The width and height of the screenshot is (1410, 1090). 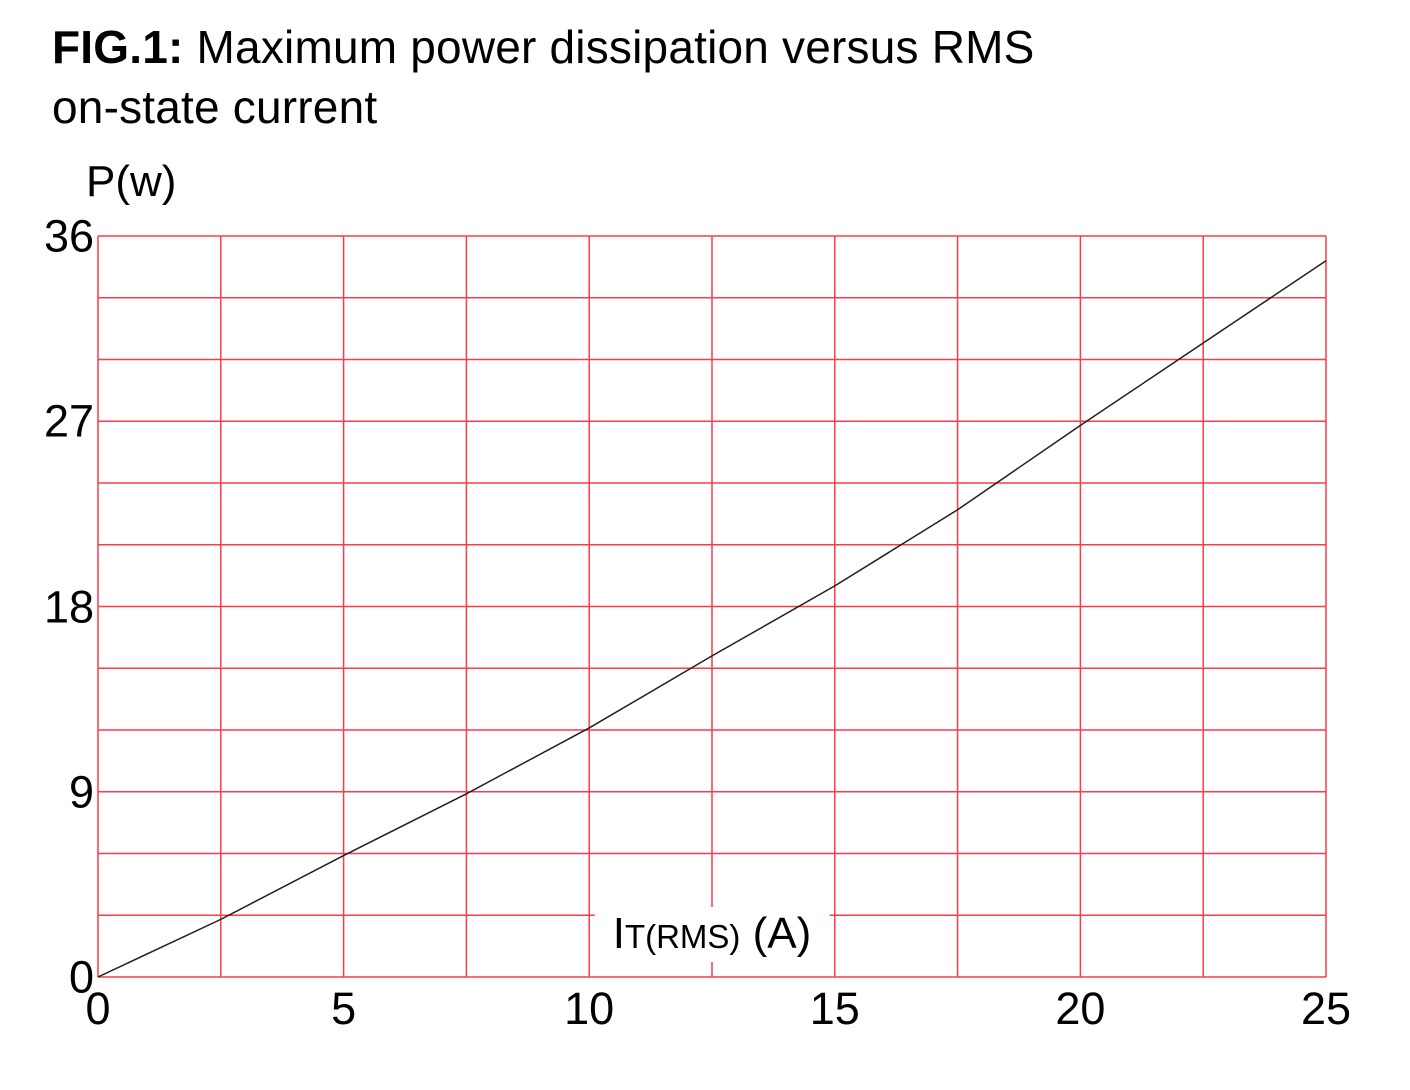 I want to click on figure-number: FIG.1:, so click(x=118, y=47).